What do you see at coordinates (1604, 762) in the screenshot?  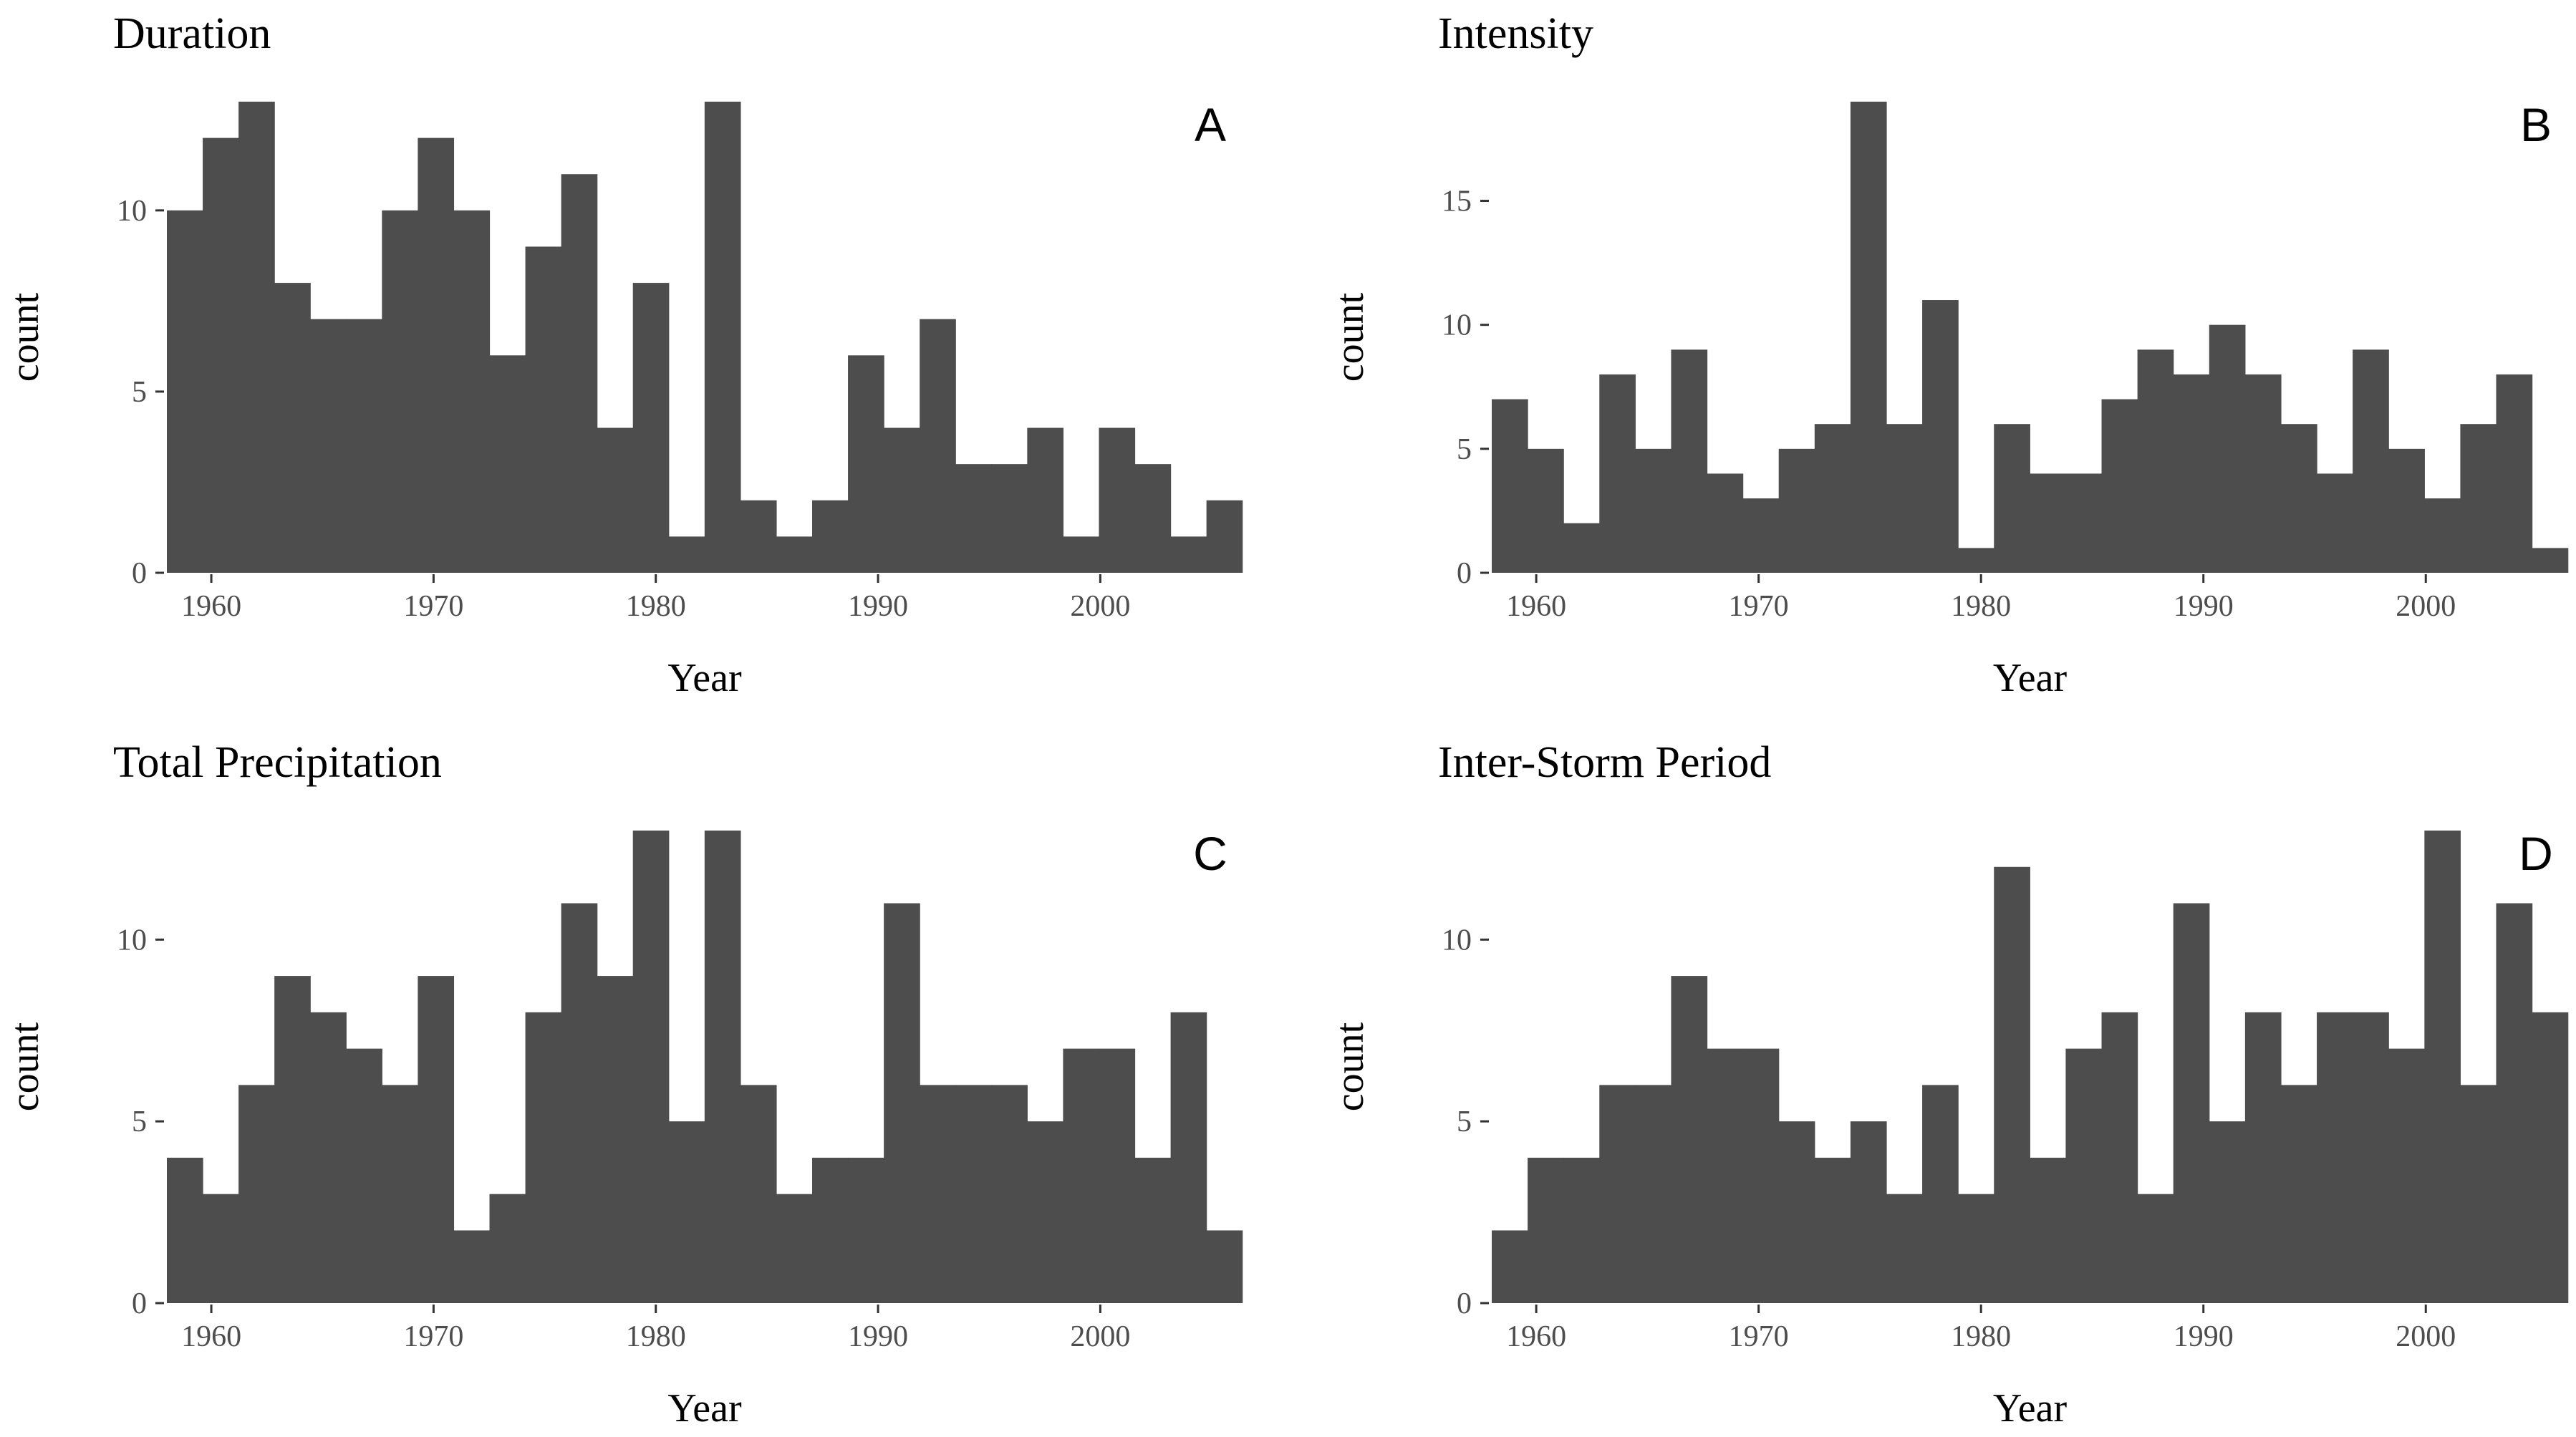 I see `panel-title: Inter-Storm Period` at bounding box center [1604, 762].